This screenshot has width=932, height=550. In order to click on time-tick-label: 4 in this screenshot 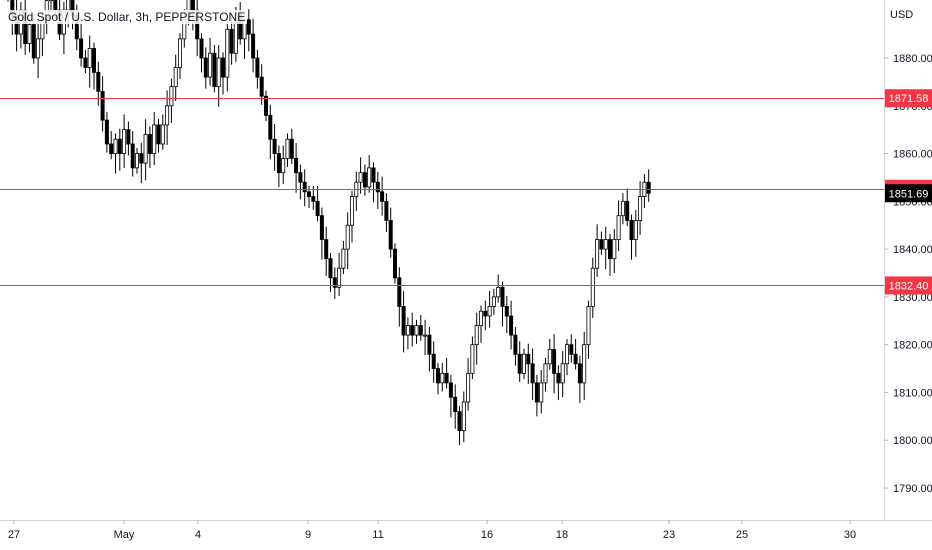, I will do `click(198, 535)`.